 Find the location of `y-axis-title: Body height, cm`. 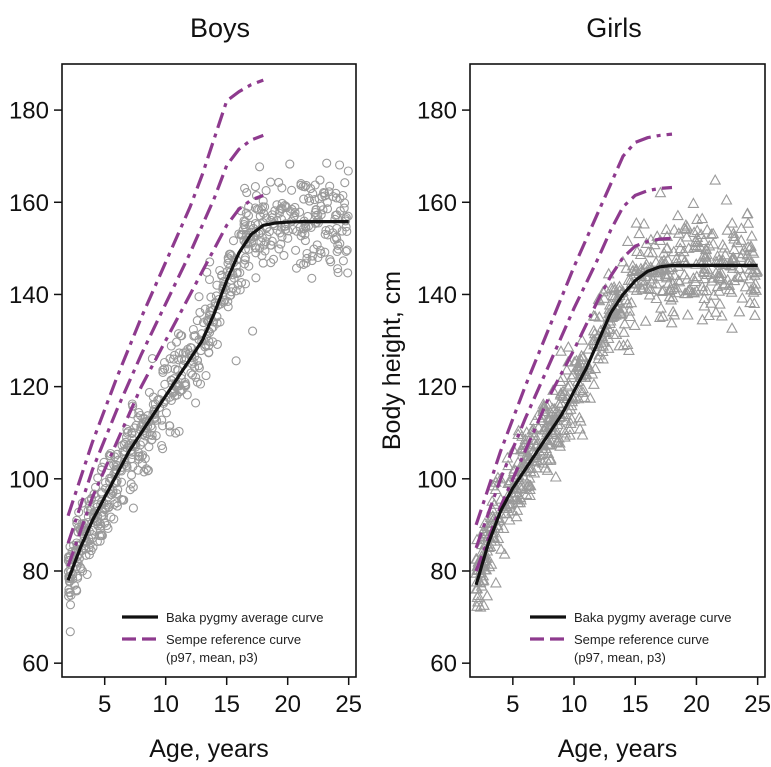

y-axis-title: Body height, cm is located at coordinates (392, 360).